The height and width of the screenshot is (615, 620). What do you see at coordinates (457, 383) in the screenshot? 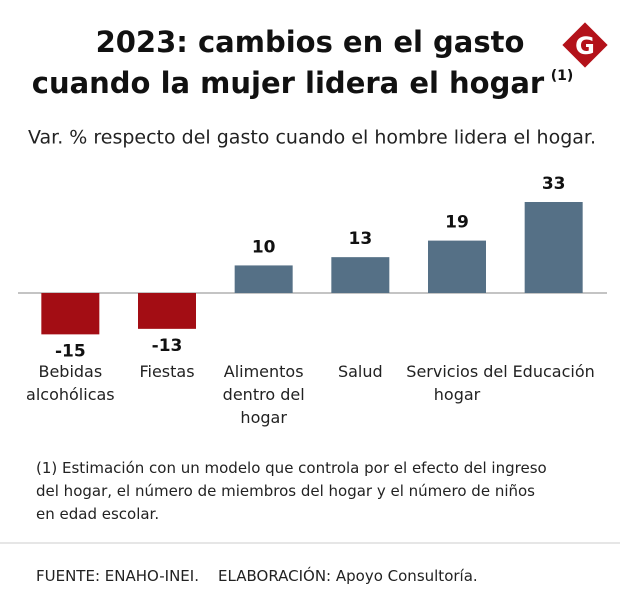
I see `x-tick-label: Servicios del hogar` at bounding box center [457, 383].